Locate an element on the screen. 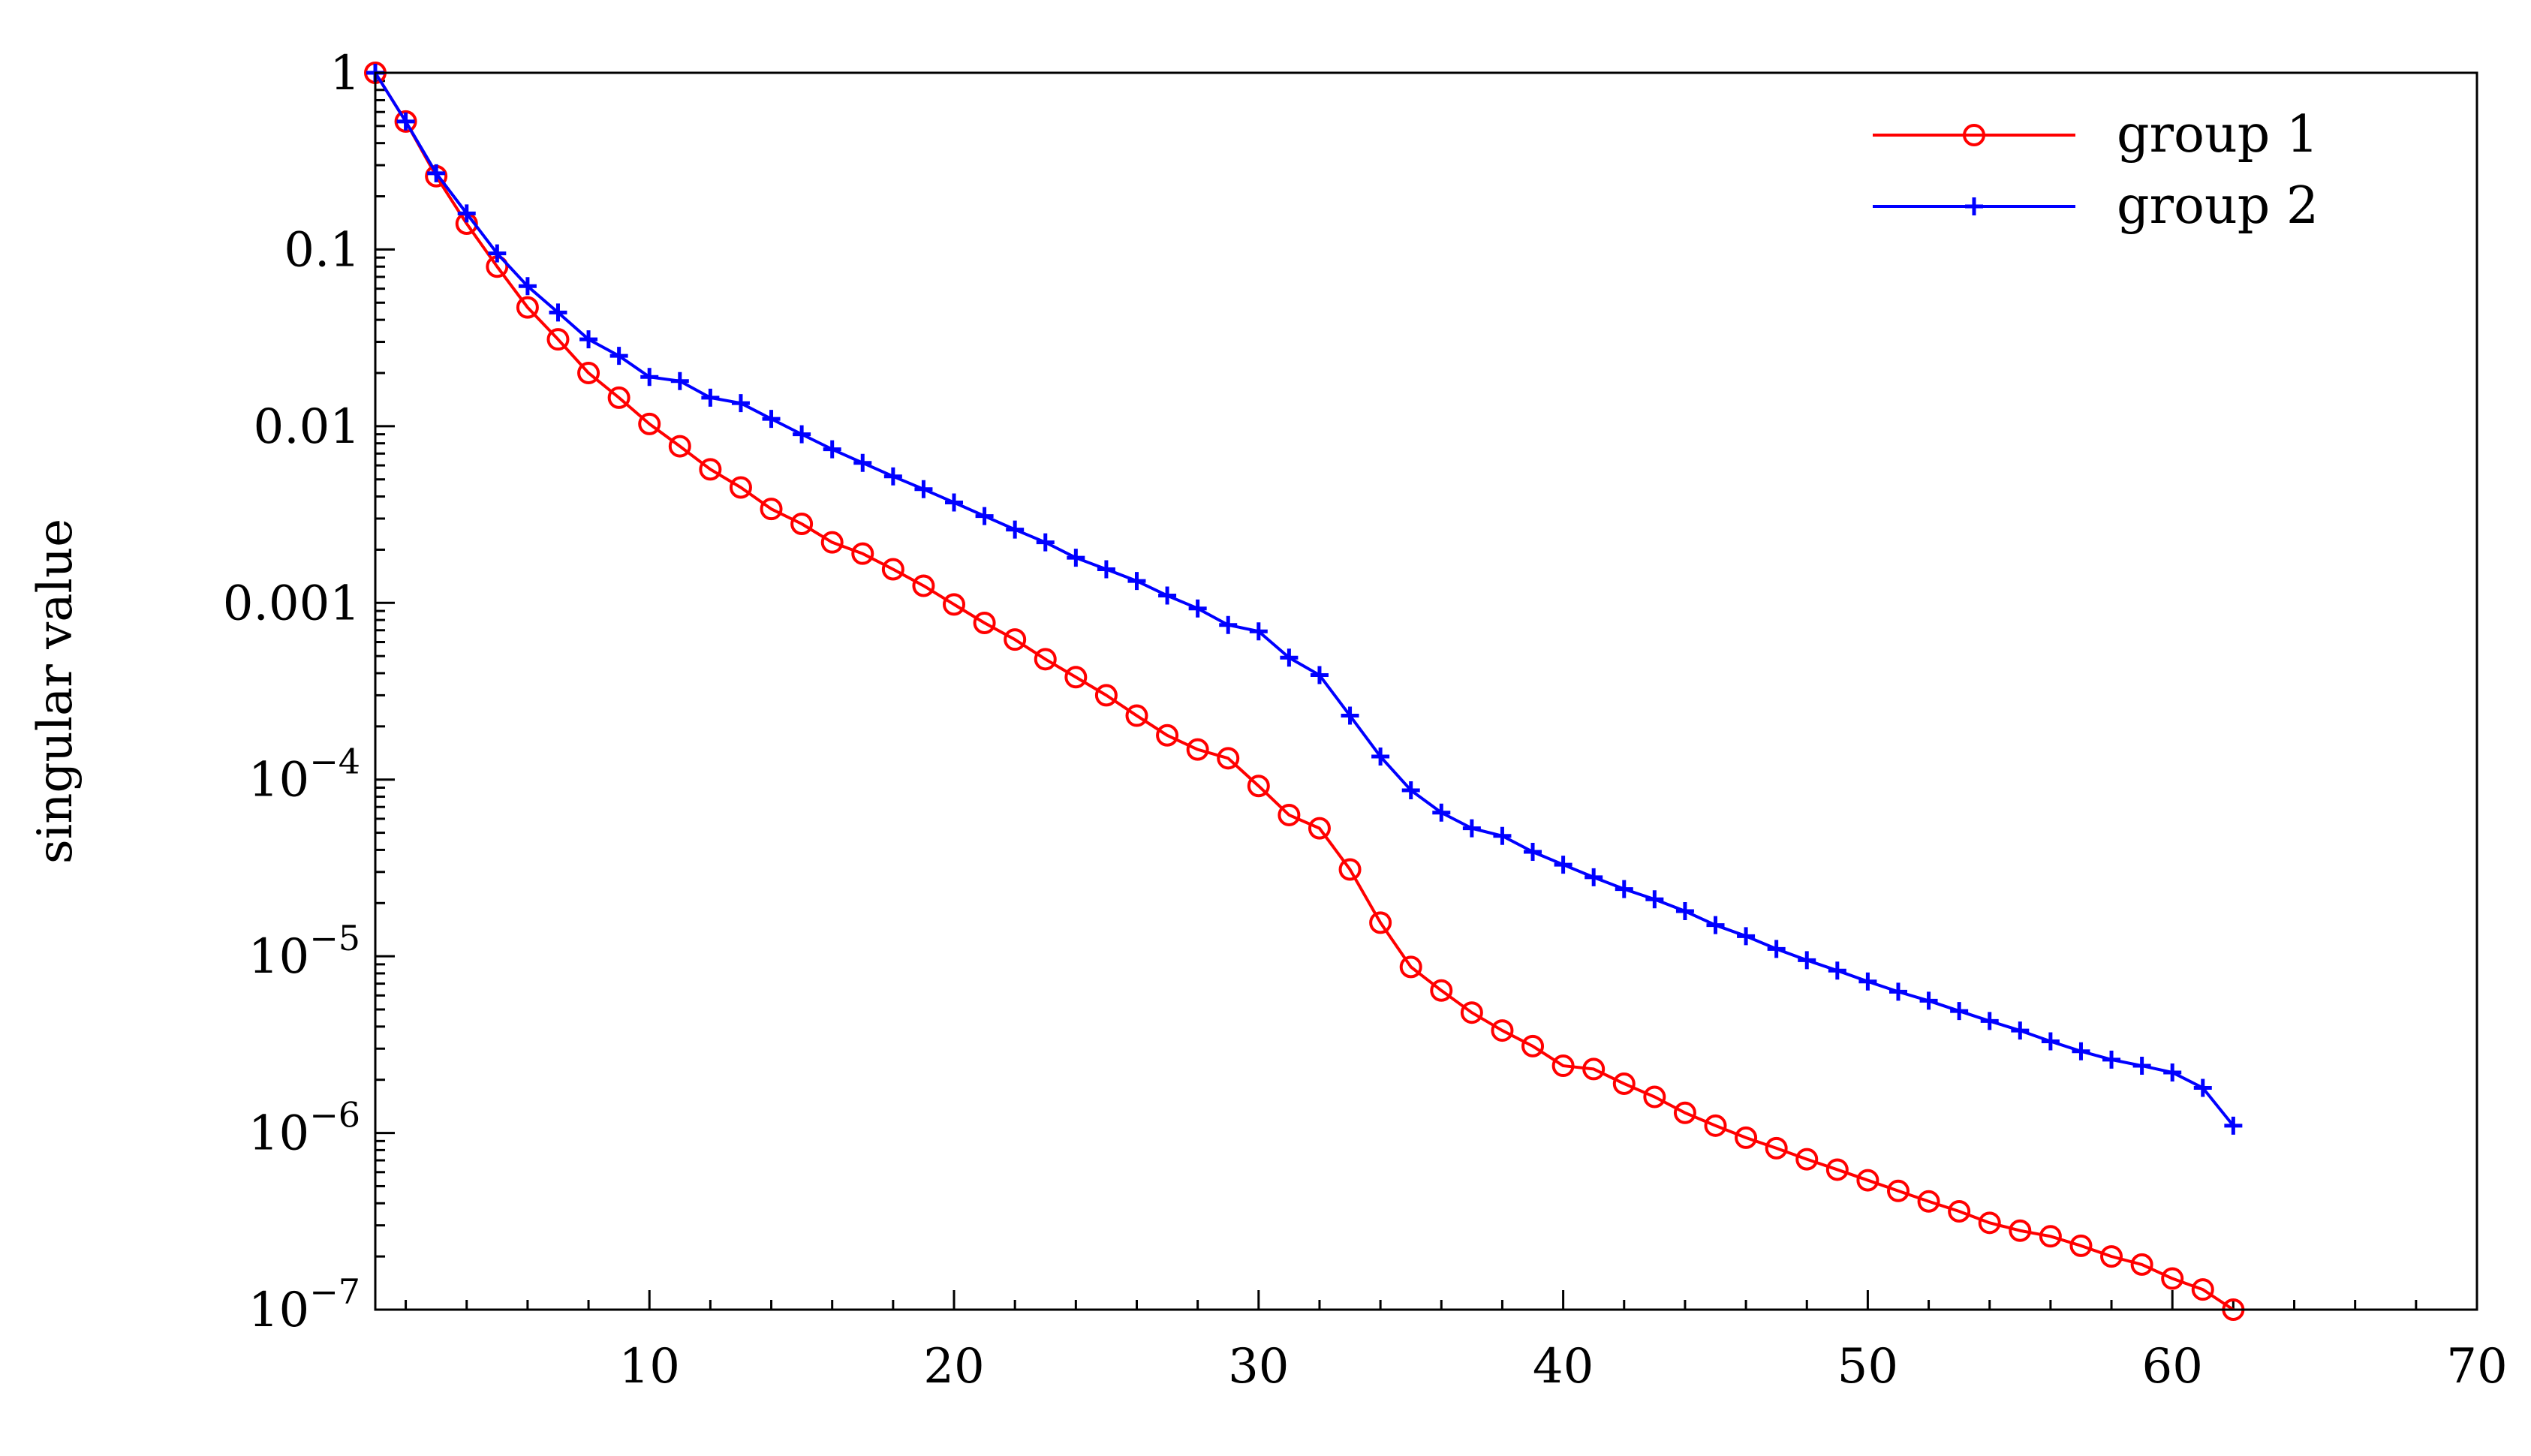  legend-marker is located at coordinates (1974, 206).